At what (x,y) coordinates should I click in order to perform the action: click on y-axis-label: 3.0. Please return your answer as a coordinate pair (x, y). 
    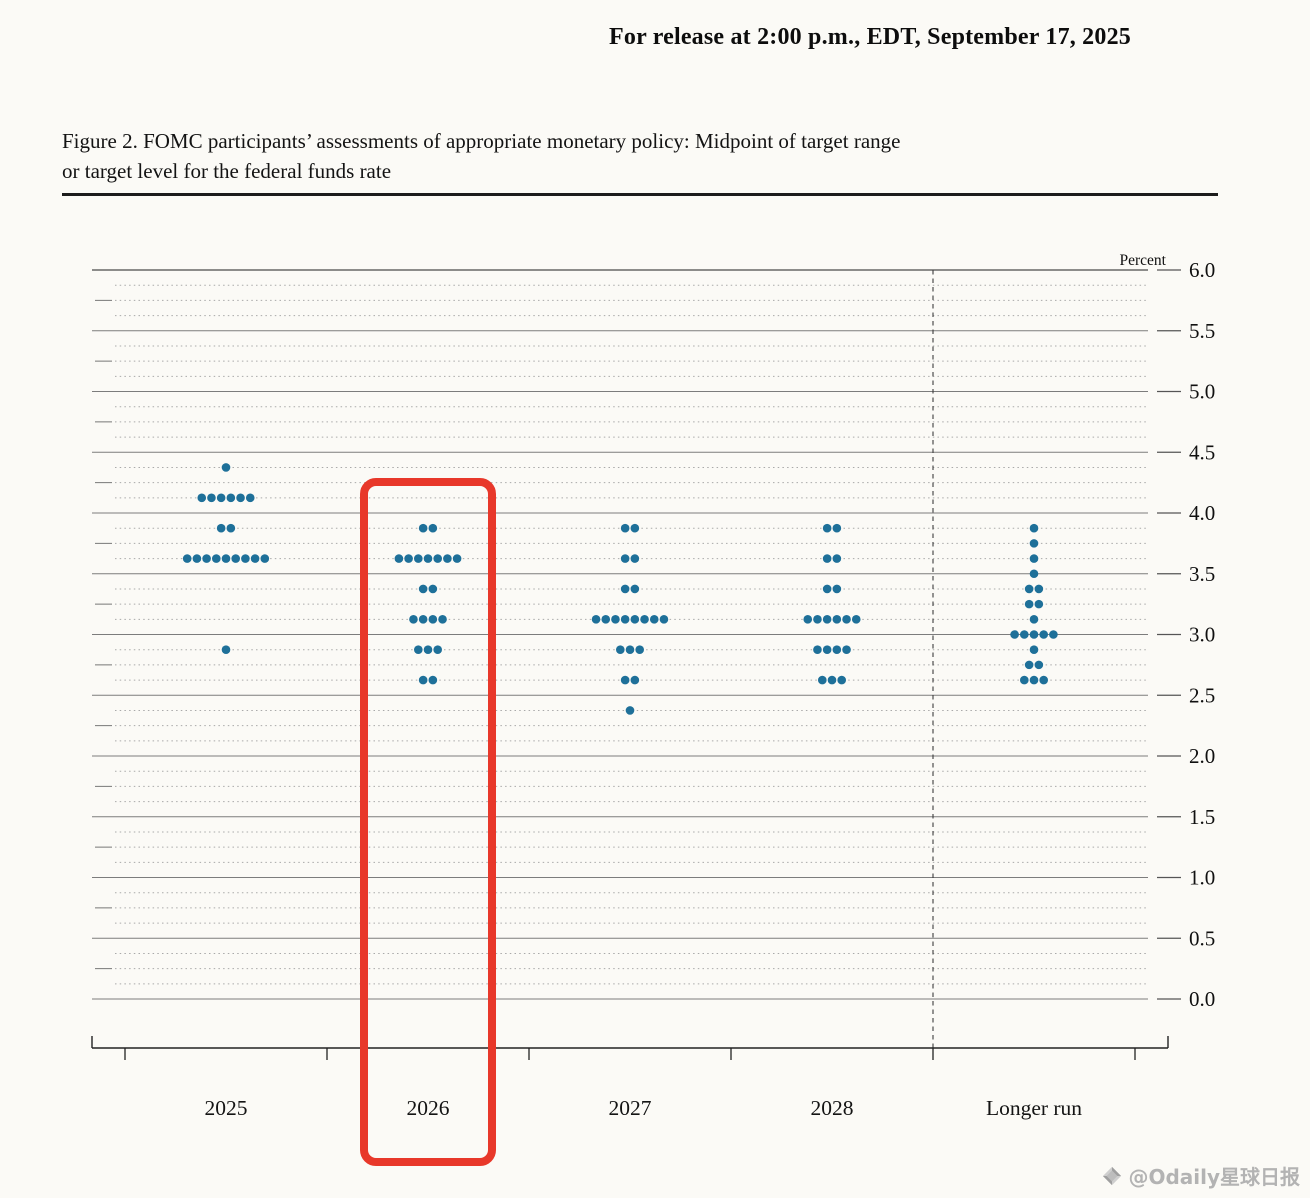
    Looking at the image, I should click on (1202, 635).